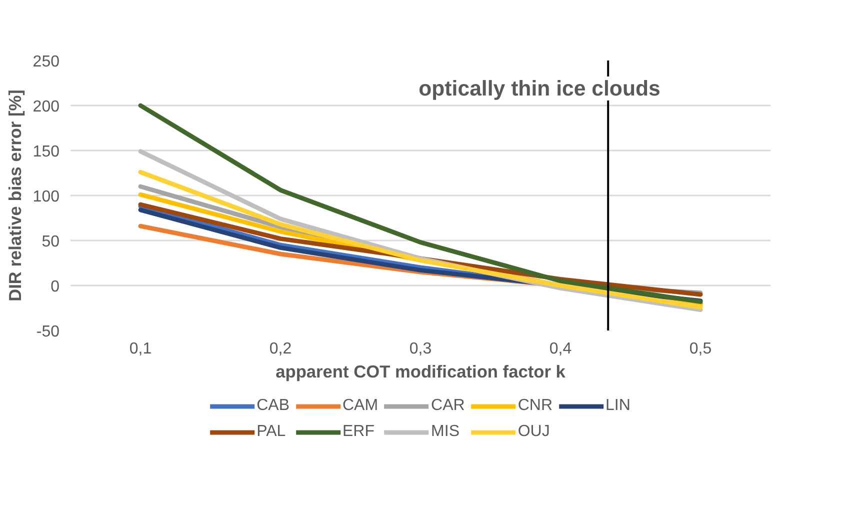 The width and height of the screenshot is (848, 525). I want to click on y-tick-label: 50, so click(51, 242).